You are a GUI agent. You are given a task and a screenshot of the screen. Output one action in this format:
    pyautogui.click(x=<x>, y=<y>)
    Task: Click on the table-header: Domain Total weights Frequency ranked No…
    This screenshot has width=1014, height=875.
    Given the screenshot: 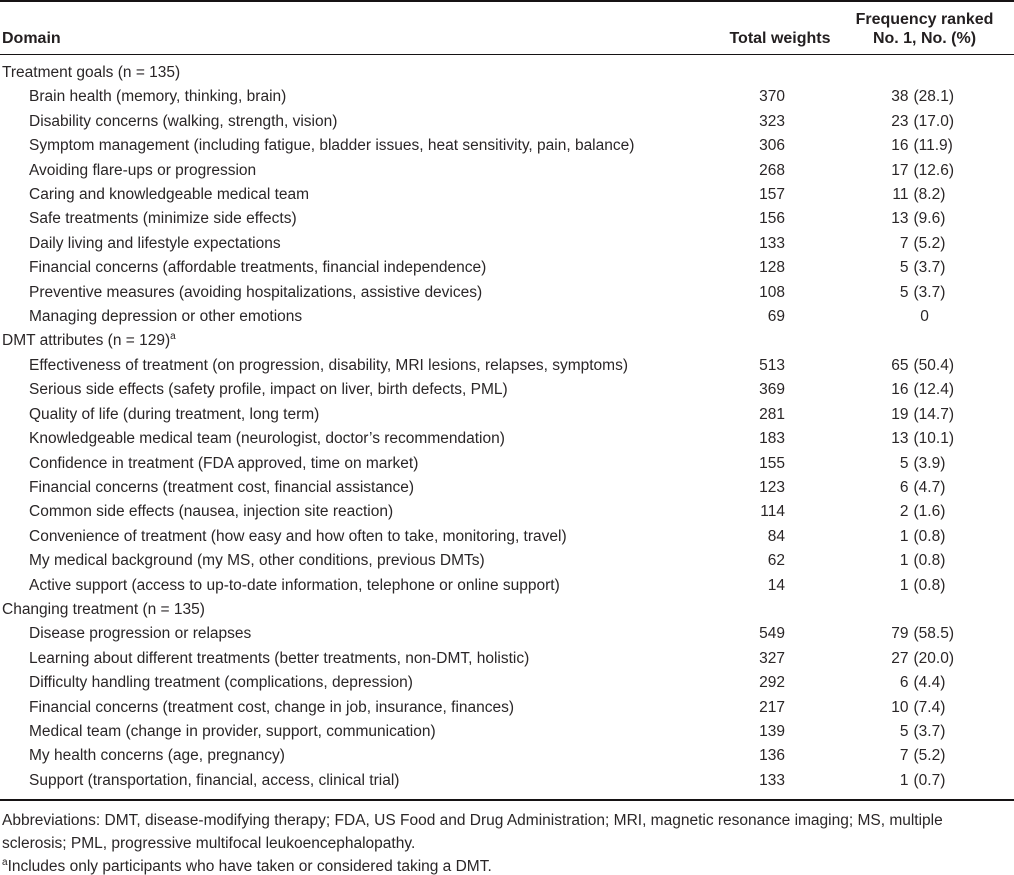 What is the action you would take?
    pyautogui.click(x=507, y=28)
    